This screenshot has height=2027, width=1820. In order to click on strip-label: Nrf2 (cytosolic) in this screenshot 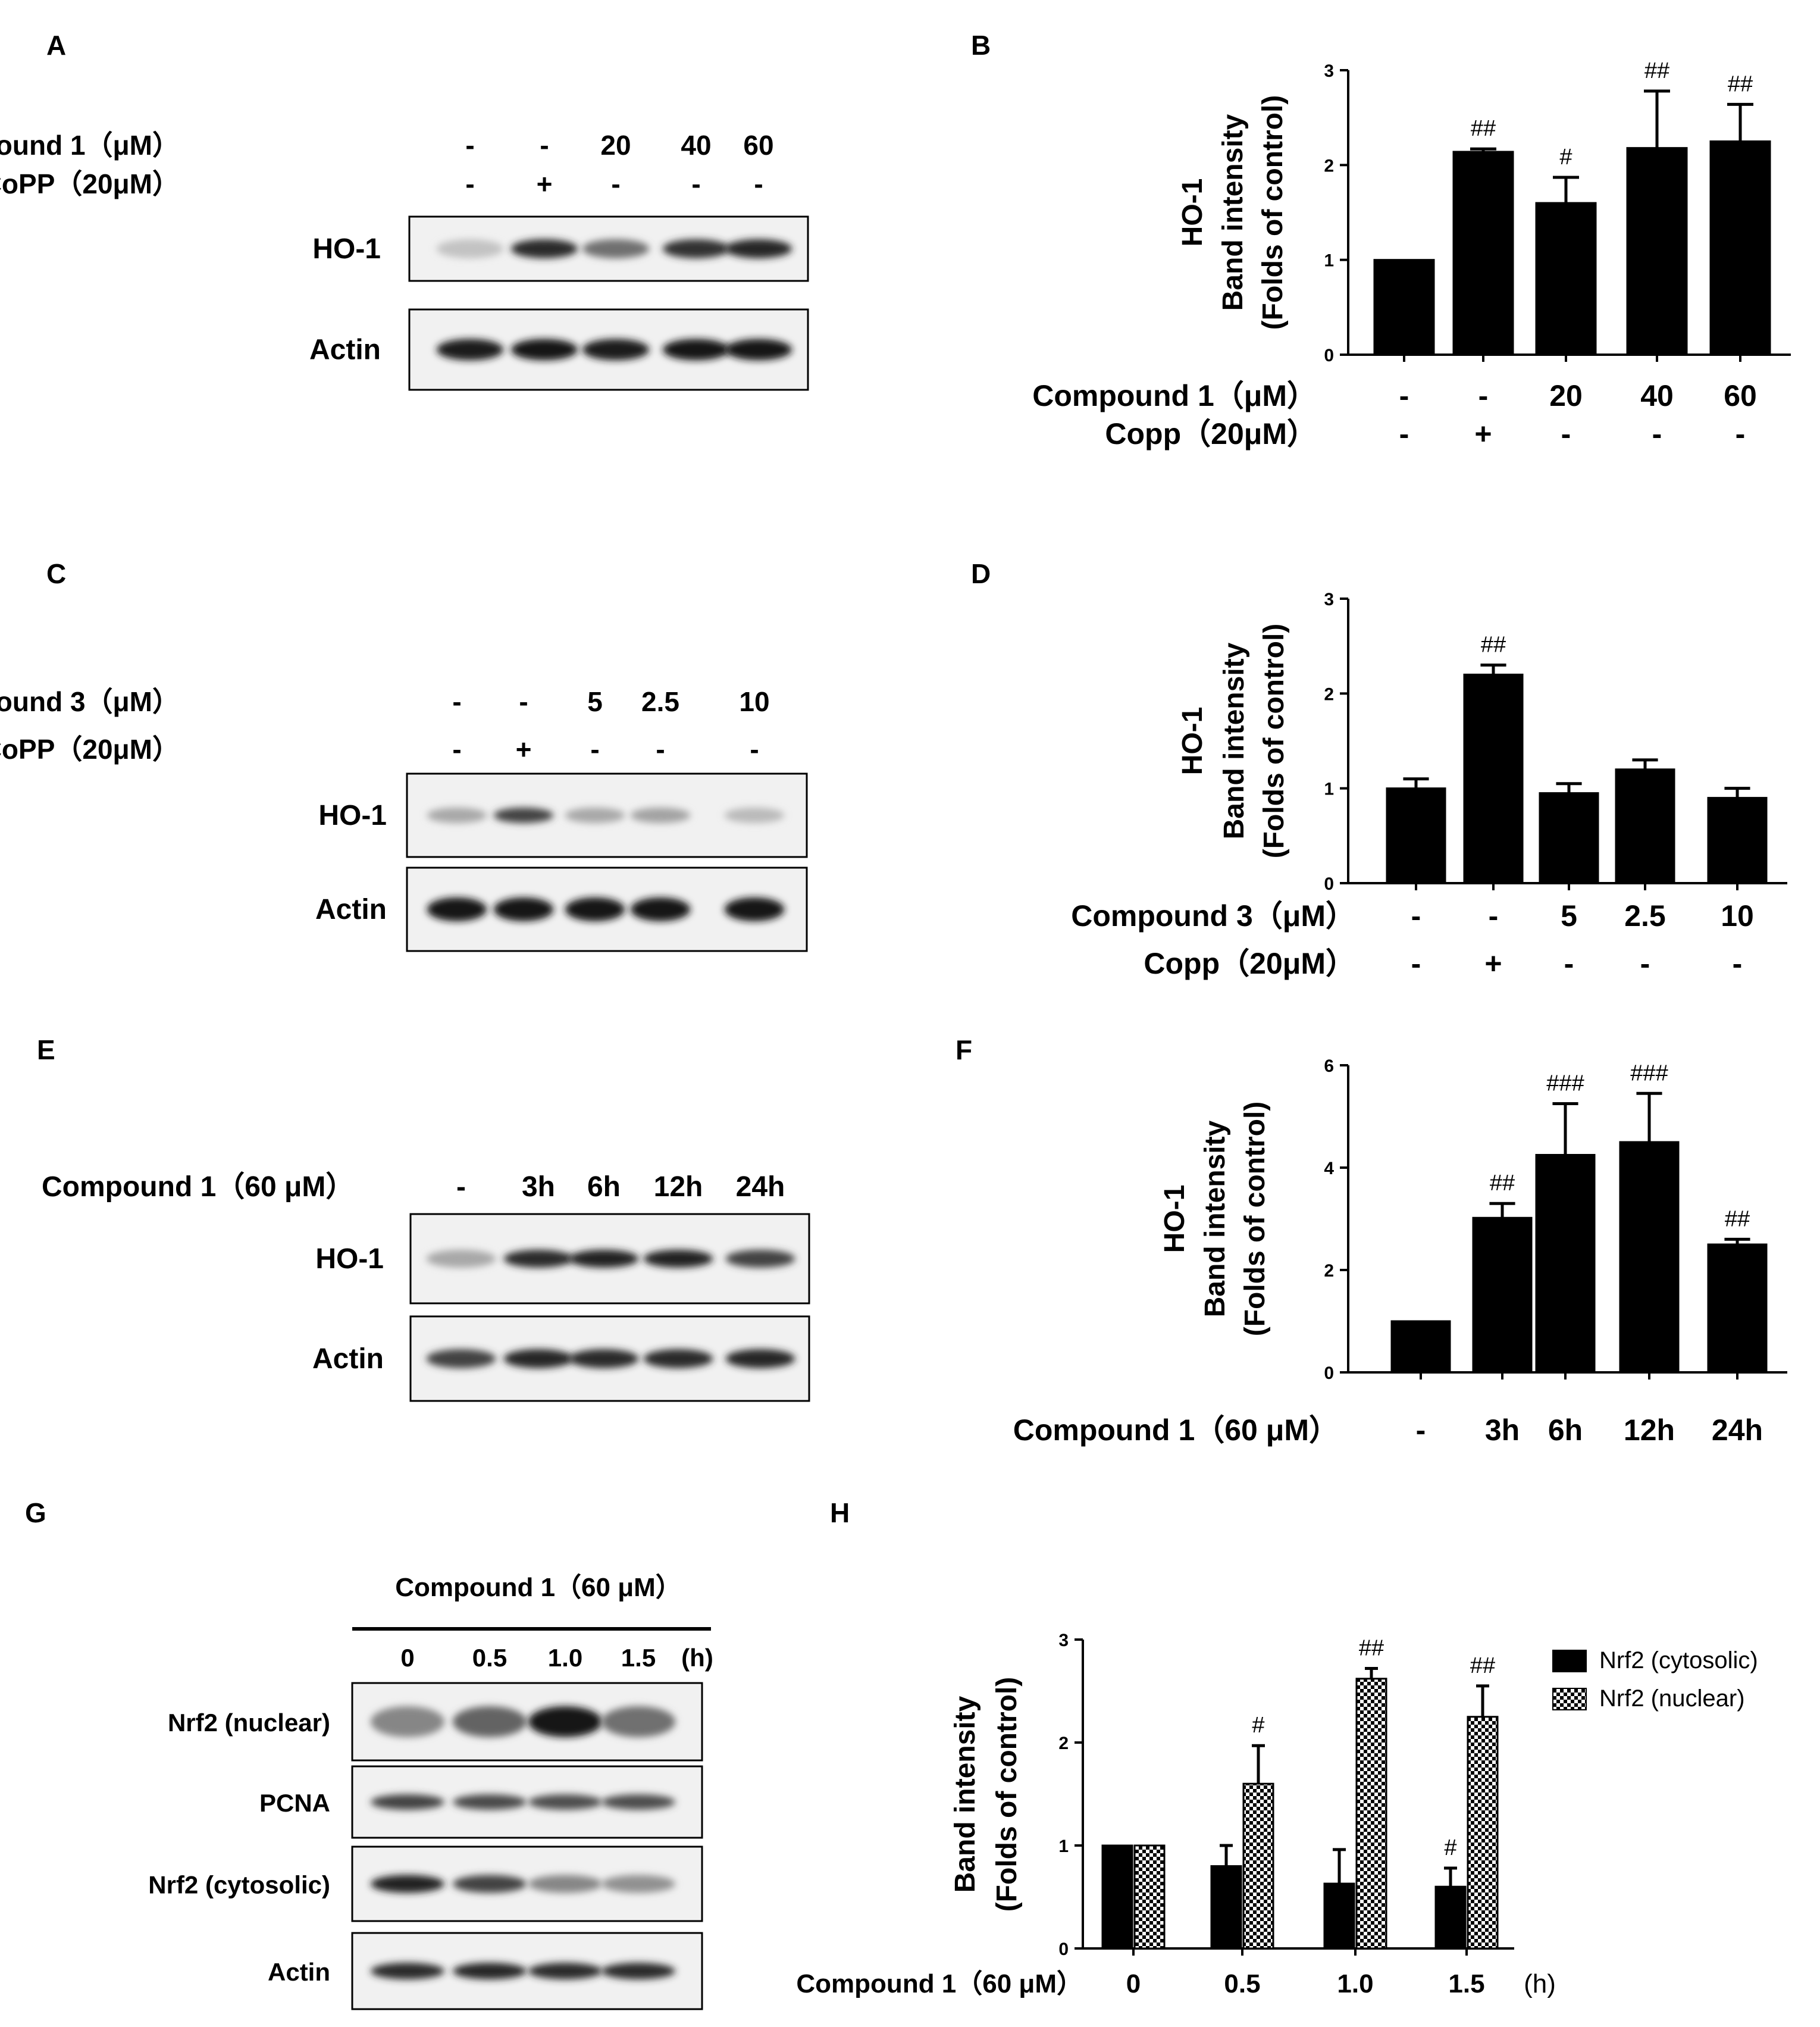, I will do `click(239, 1885)`.